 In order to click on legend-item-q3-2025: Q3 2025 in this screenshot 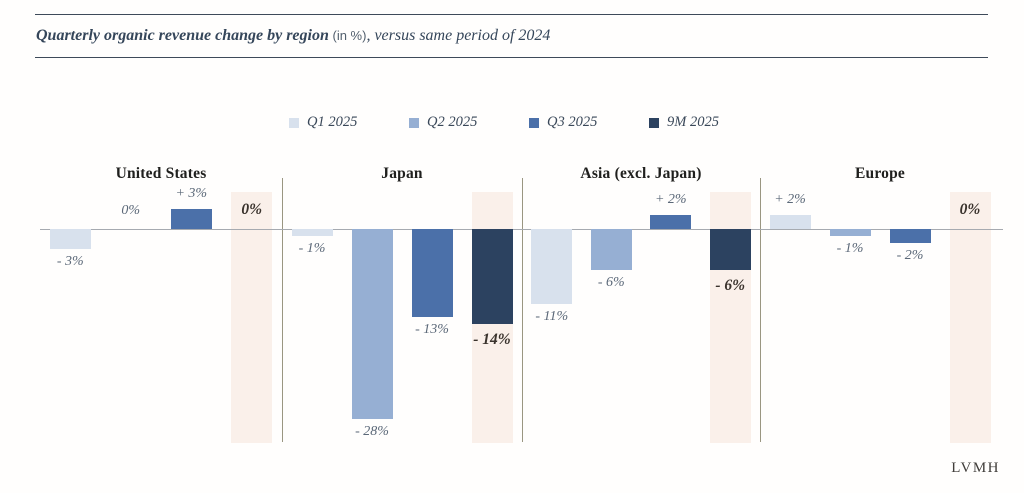, I will do `click(572, 122)`.